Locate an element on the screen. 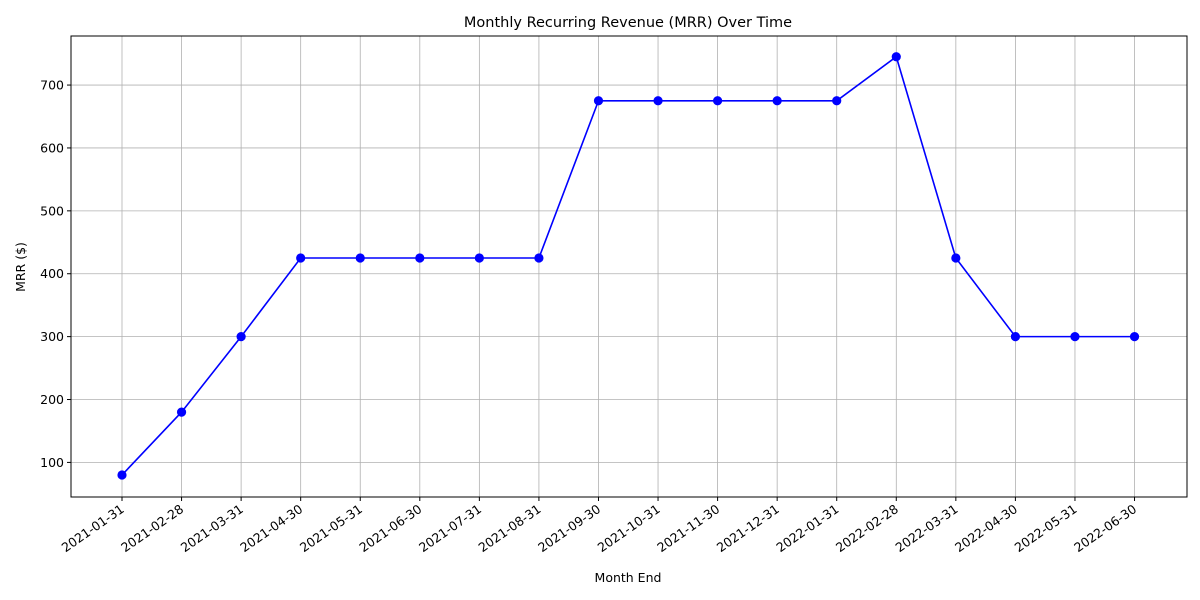 The width and height of the screenshot is (1200, 600). x-tick-label: 2021-11-30 is located at coordinates (688, 528).